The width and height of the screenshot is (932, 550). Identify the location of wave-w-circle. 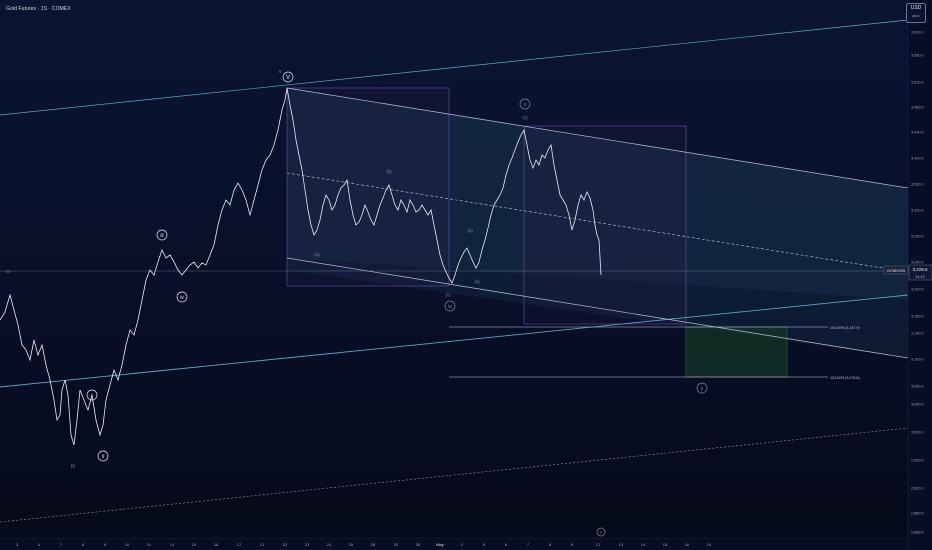
(450, 306).